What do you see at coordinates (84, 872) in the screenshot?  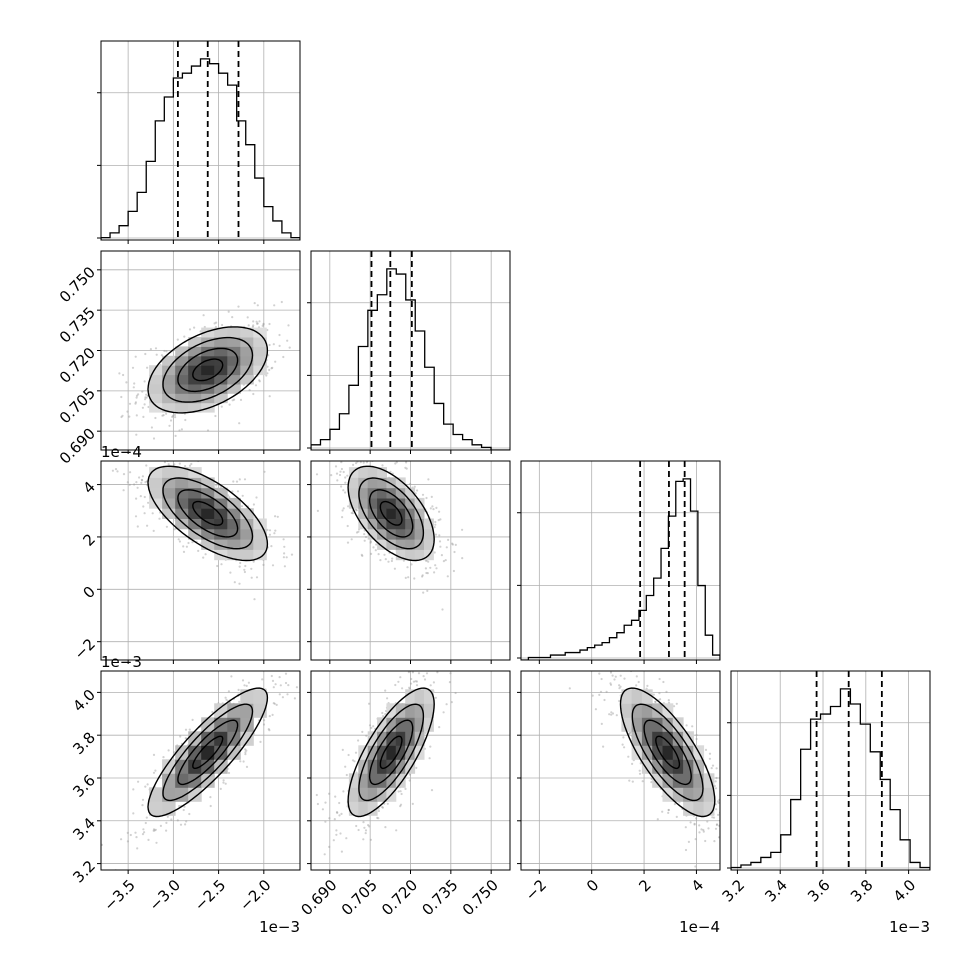 I see `y-tick-label: 3.2` at bounding box center [84, 872].